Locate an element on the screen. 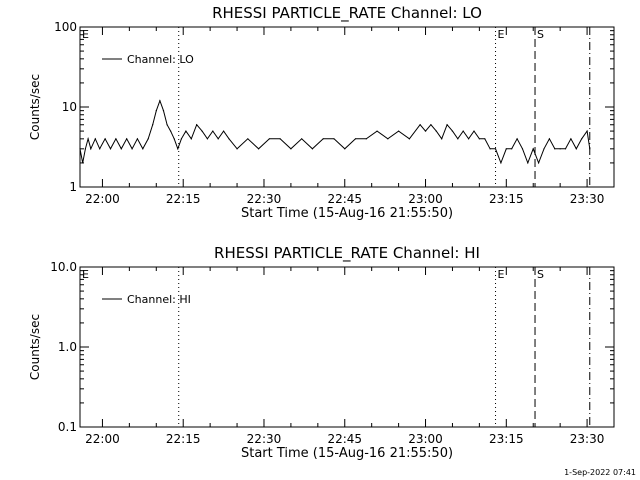 Image resolution: width=640 pixels, height=480 pixels. y-tick-label: 10 is located at coordinates (69, 107).